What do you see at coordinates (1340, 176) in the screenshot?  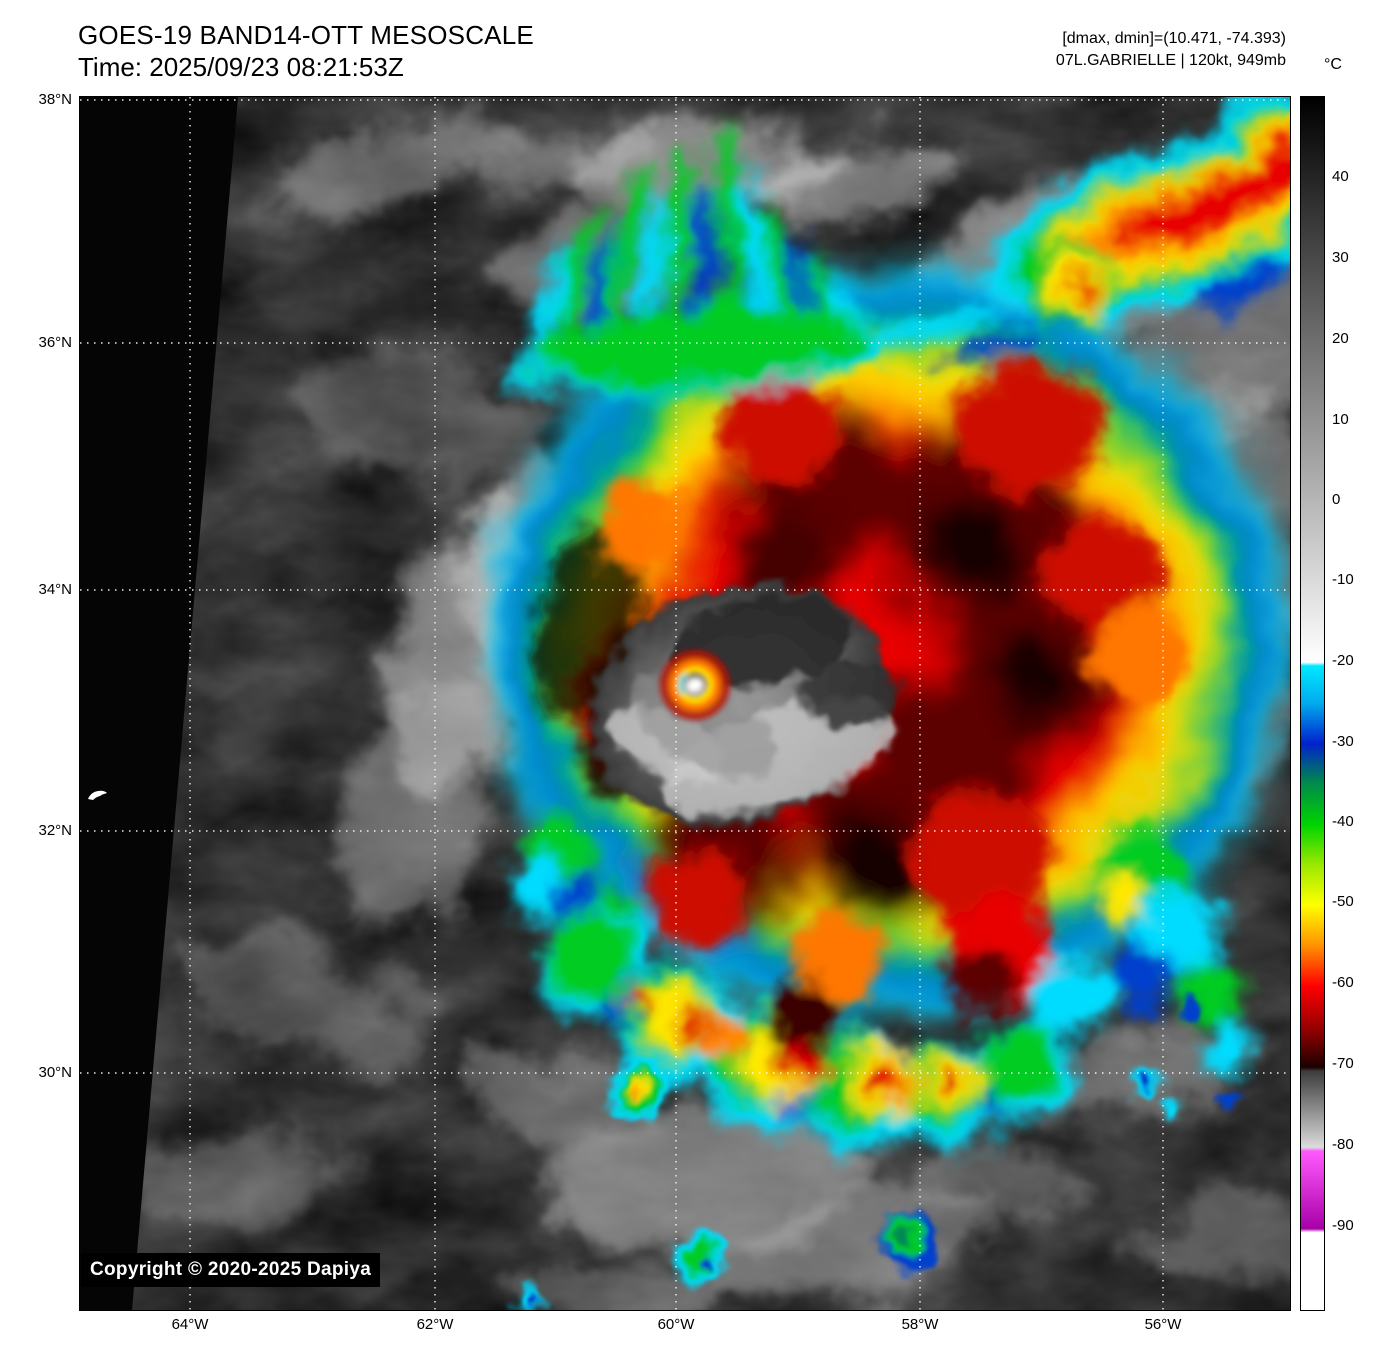 I see `colorbar-tick: 40` at bounding box center [1340, 176].